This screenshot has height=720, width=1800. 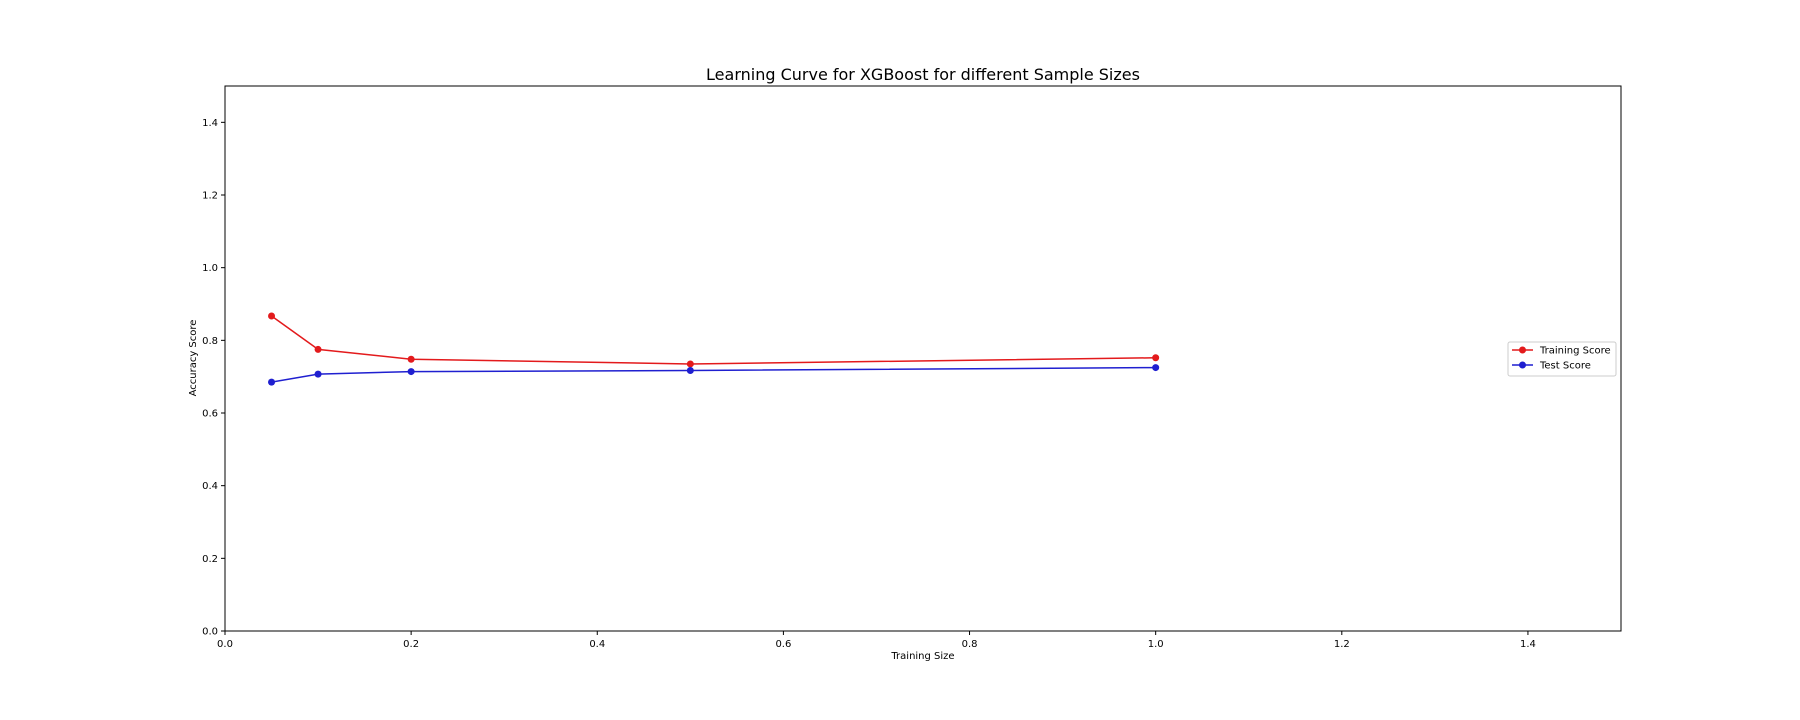 What do you see at coordinates (210, 196) in the screenshot?
I see `y-tick-label: 1.2` at bounding box center [210, 196].